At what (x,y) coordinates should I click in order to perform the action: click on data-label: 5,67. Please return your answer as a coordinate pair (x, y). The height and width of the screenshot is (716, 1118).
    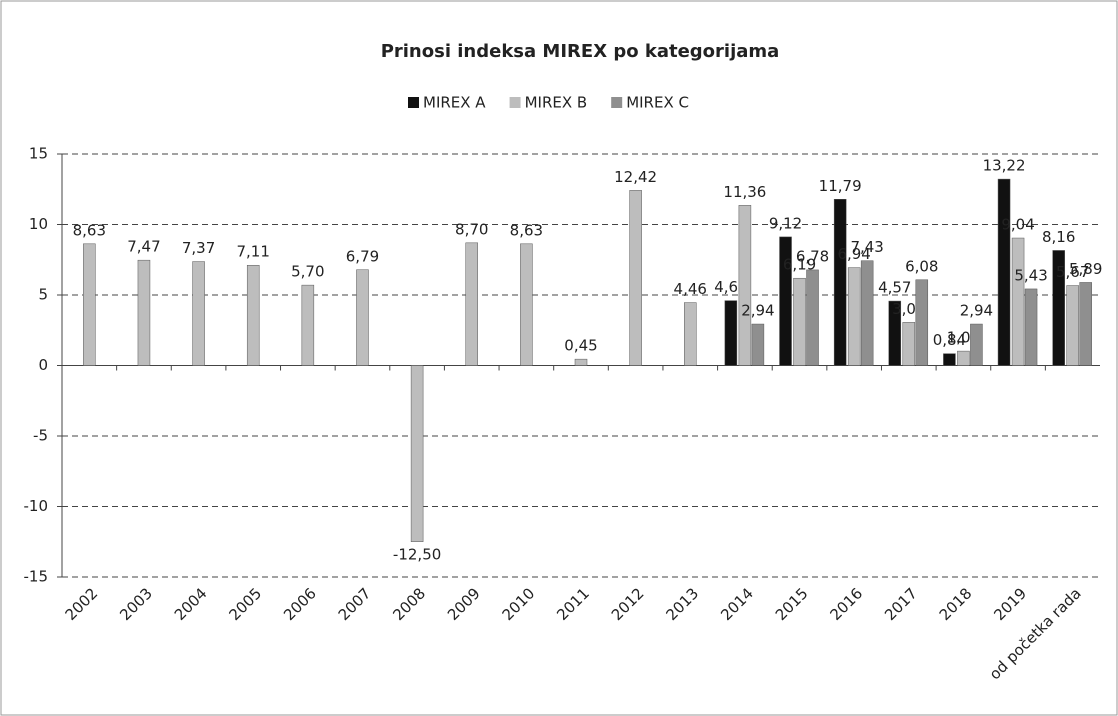
    Looking at the image, I should click on (1072, 272).